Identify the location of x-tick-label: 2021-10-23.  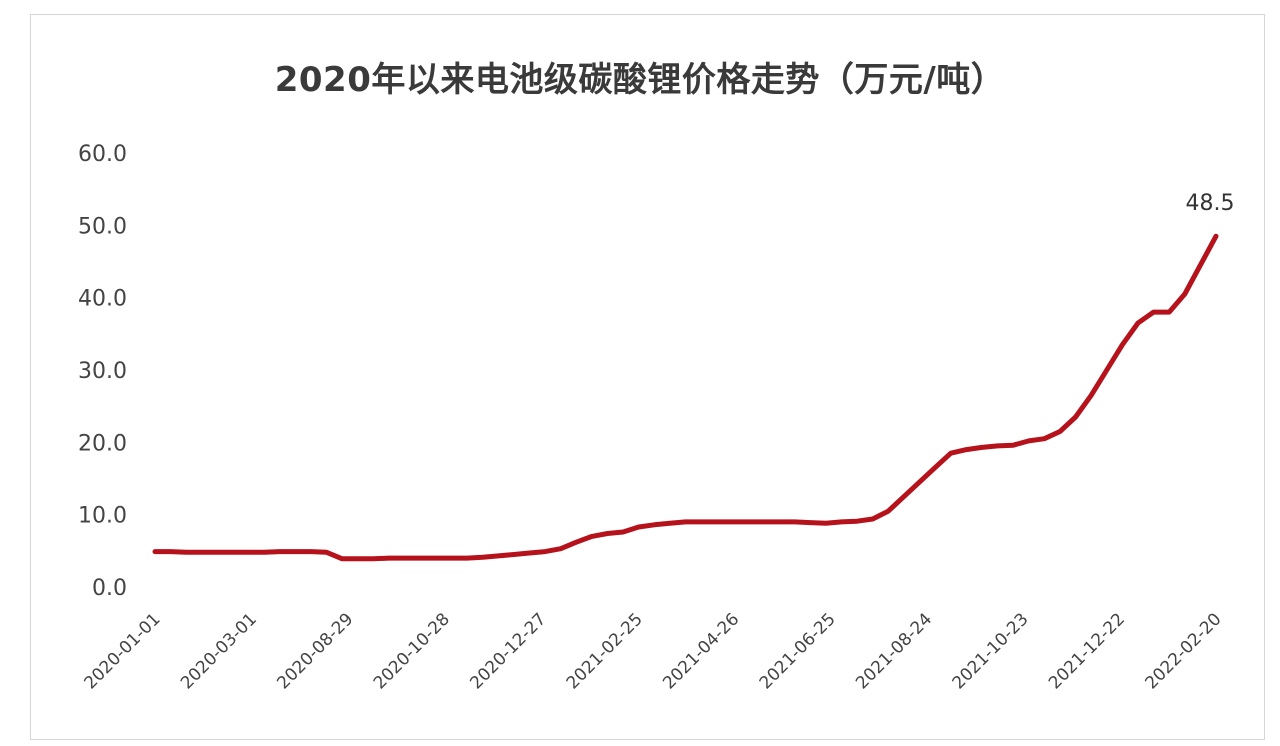
(991, 651).